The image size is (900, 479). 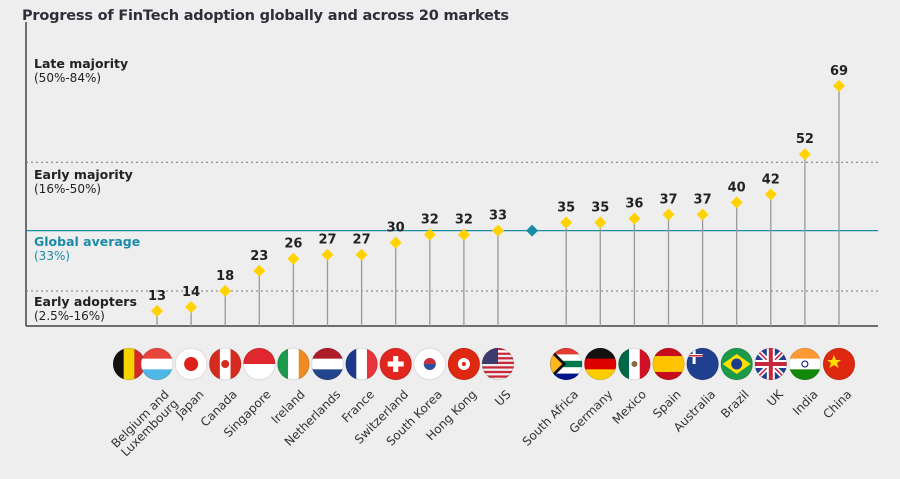 I want to click on brazil-flag, so click(x=736, y=364).